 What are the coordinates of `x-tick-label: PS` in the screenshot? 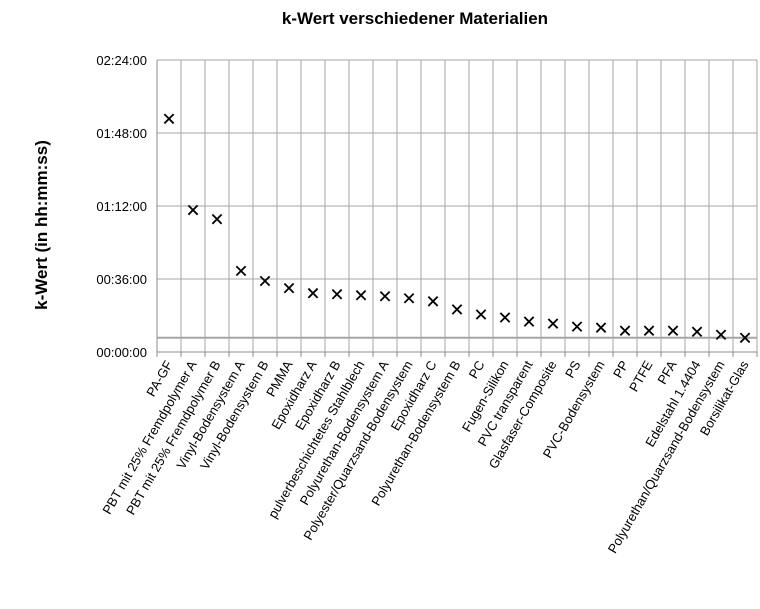 It's located at (573, 369).